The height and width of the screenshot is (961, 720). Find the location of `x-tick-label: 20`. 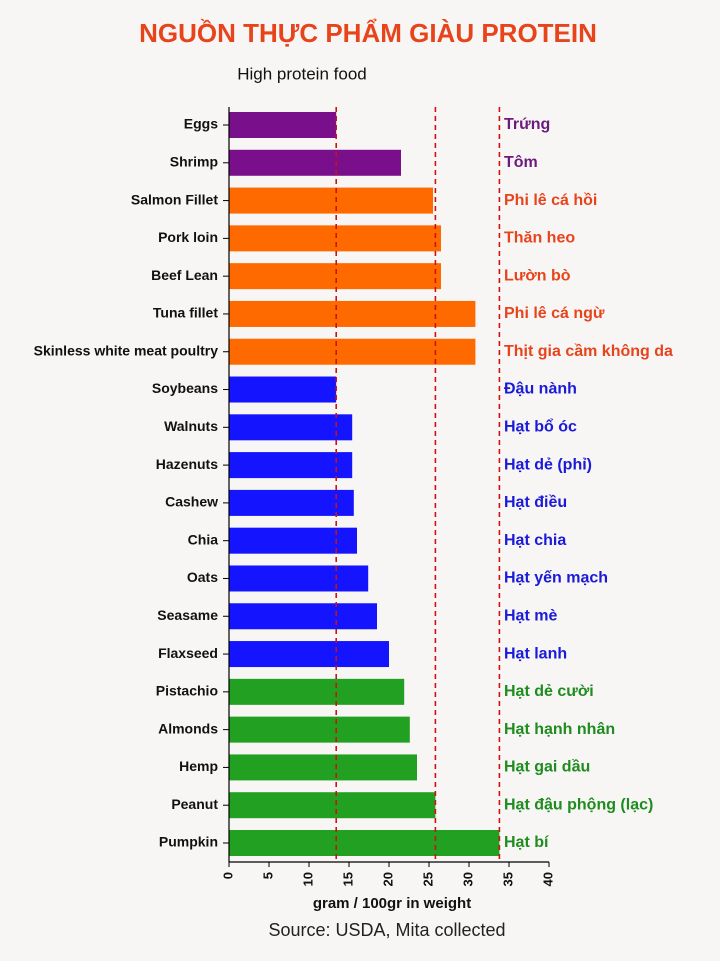

x-tick-label: 20 is located at coordinates (387, 879).